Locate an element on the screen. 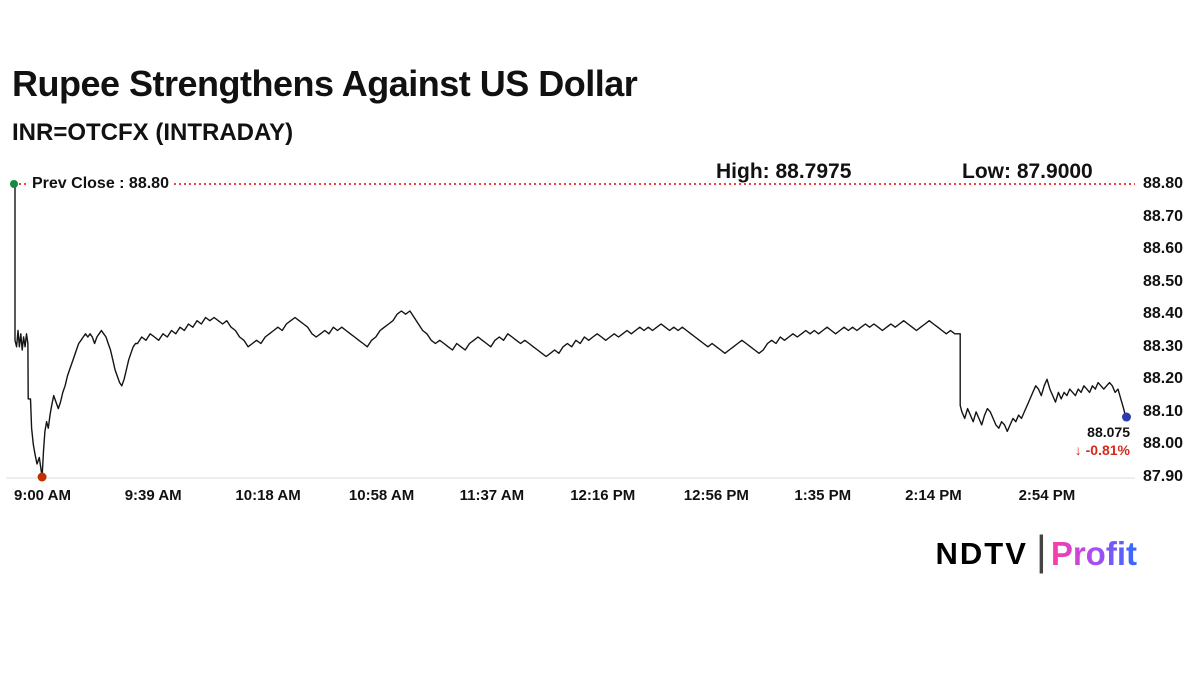 The height and width of the screenshot is (675, 1200). last-price-marker is located at coordinates (1126, 417).